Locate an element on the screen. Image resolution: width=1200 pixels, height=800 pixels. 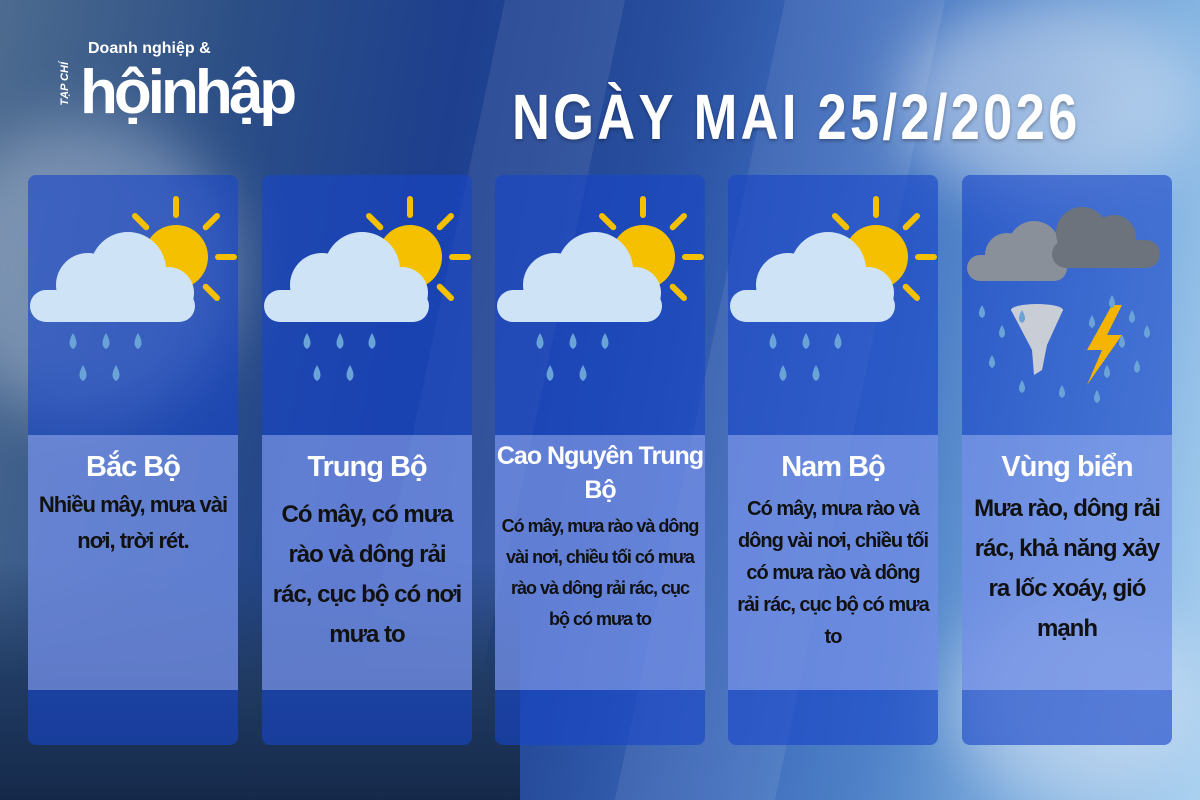
page-title: NGÀY MAI 25/2/2026 is located at coordinates (796, 117).